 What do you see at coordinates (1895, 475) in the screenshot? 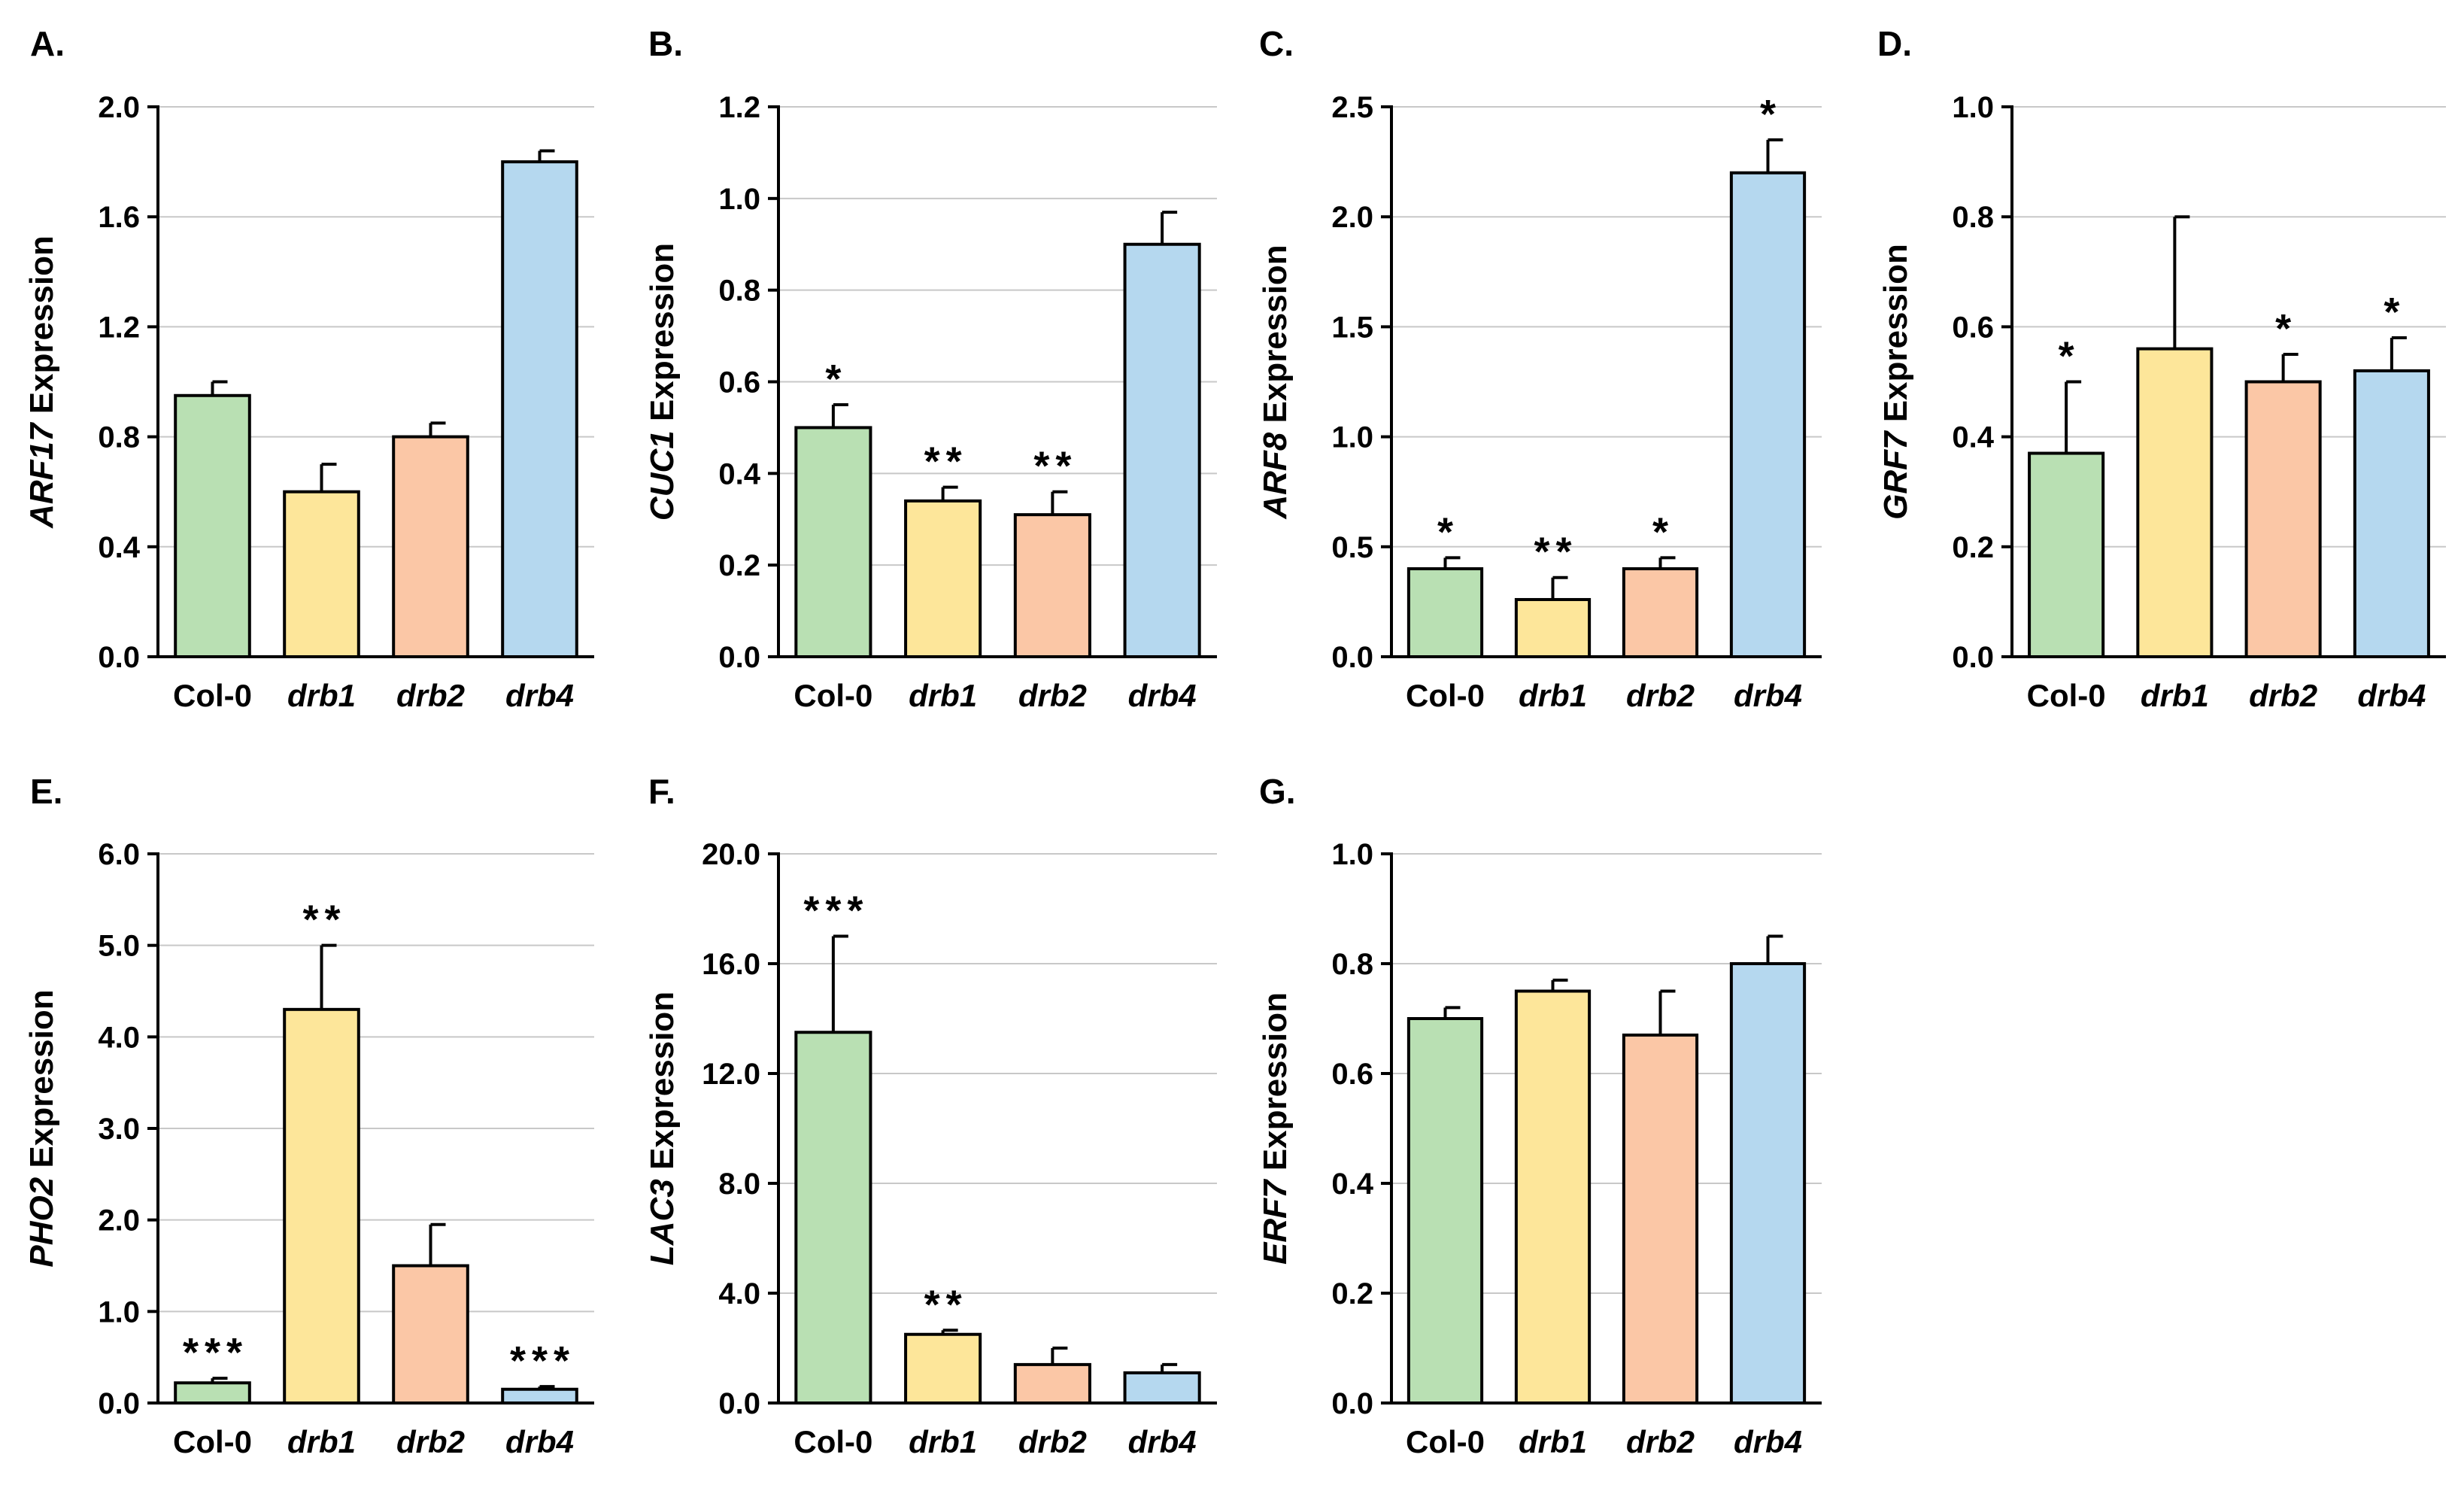
I see `y-axis-gene: GRF7` at bounding box center [1895, 475].